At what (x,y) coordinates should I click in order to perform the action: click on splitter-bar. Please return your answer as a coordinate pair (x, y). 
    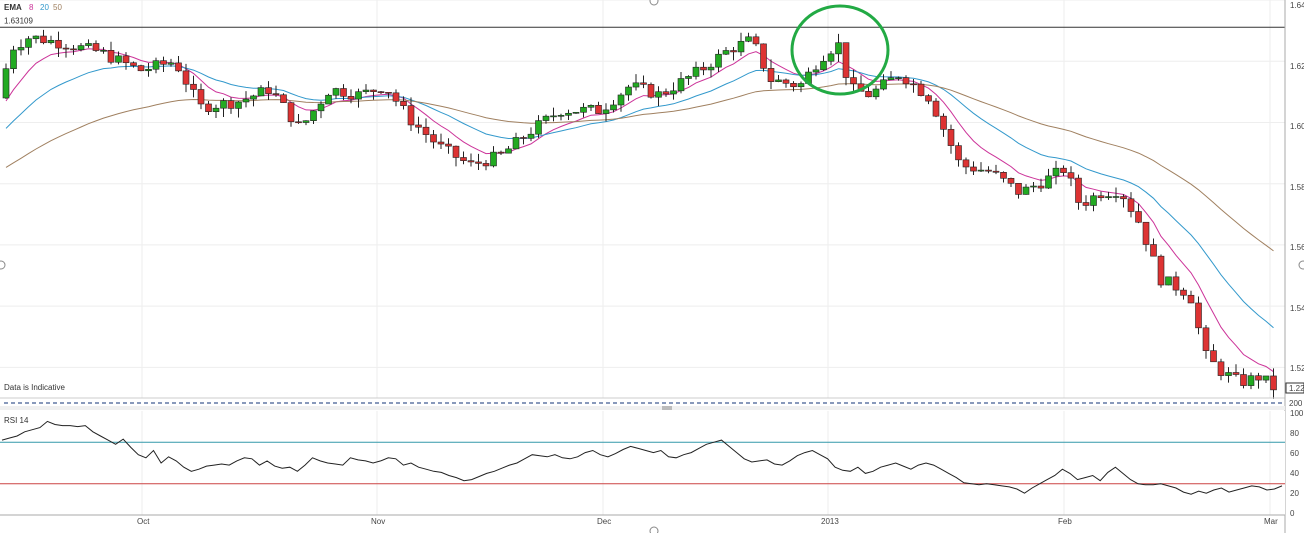
    Looking at the image, I should click on (642, 408).